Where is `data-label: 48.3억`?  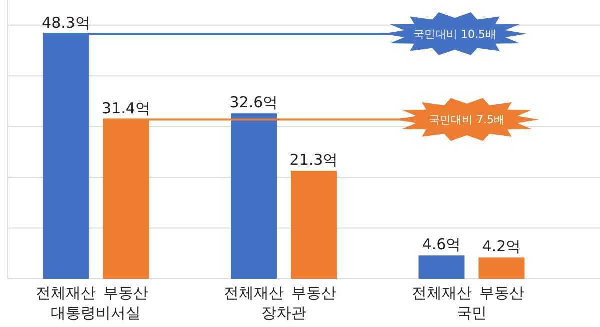 data-label: 48.3억 is located at coordinates (66, 23).